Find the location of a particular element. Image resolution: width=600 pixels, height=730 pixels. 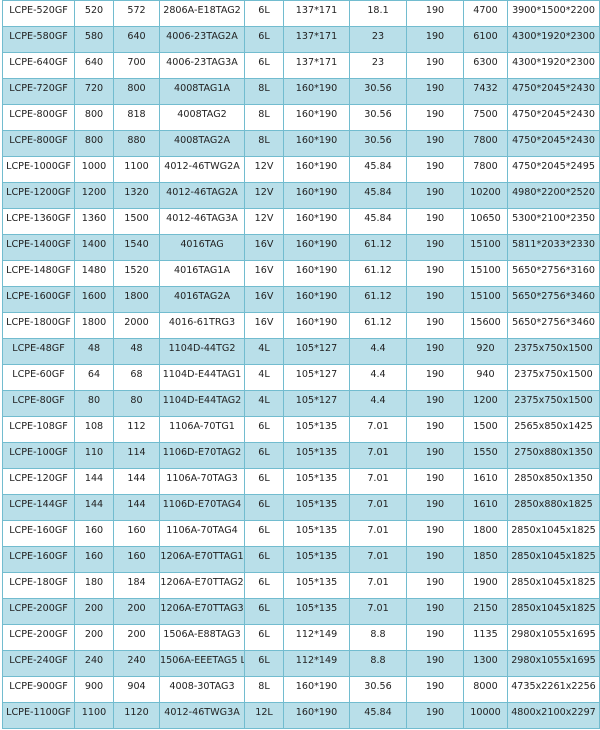

cell-engine-model: 4008TAG1A is located at coordinates (202, 91).